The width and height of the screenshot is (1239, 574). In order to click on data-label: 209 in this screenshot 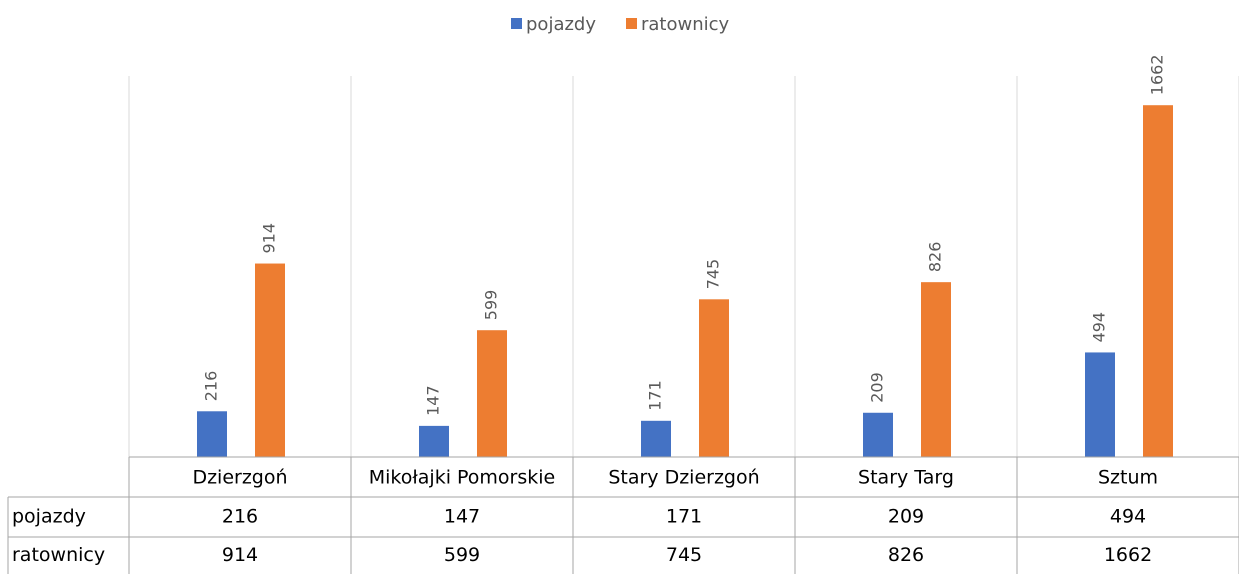, I will do `click(877, 387)`.